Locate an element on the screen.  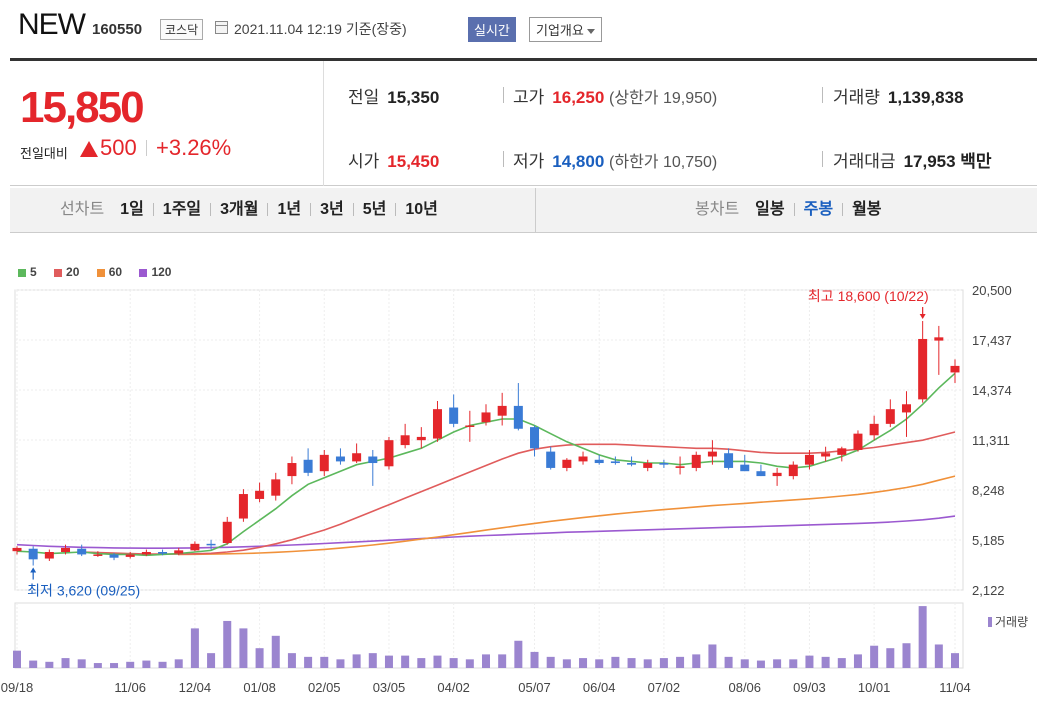
high-arrow-head is located at coordinates (922, 317).